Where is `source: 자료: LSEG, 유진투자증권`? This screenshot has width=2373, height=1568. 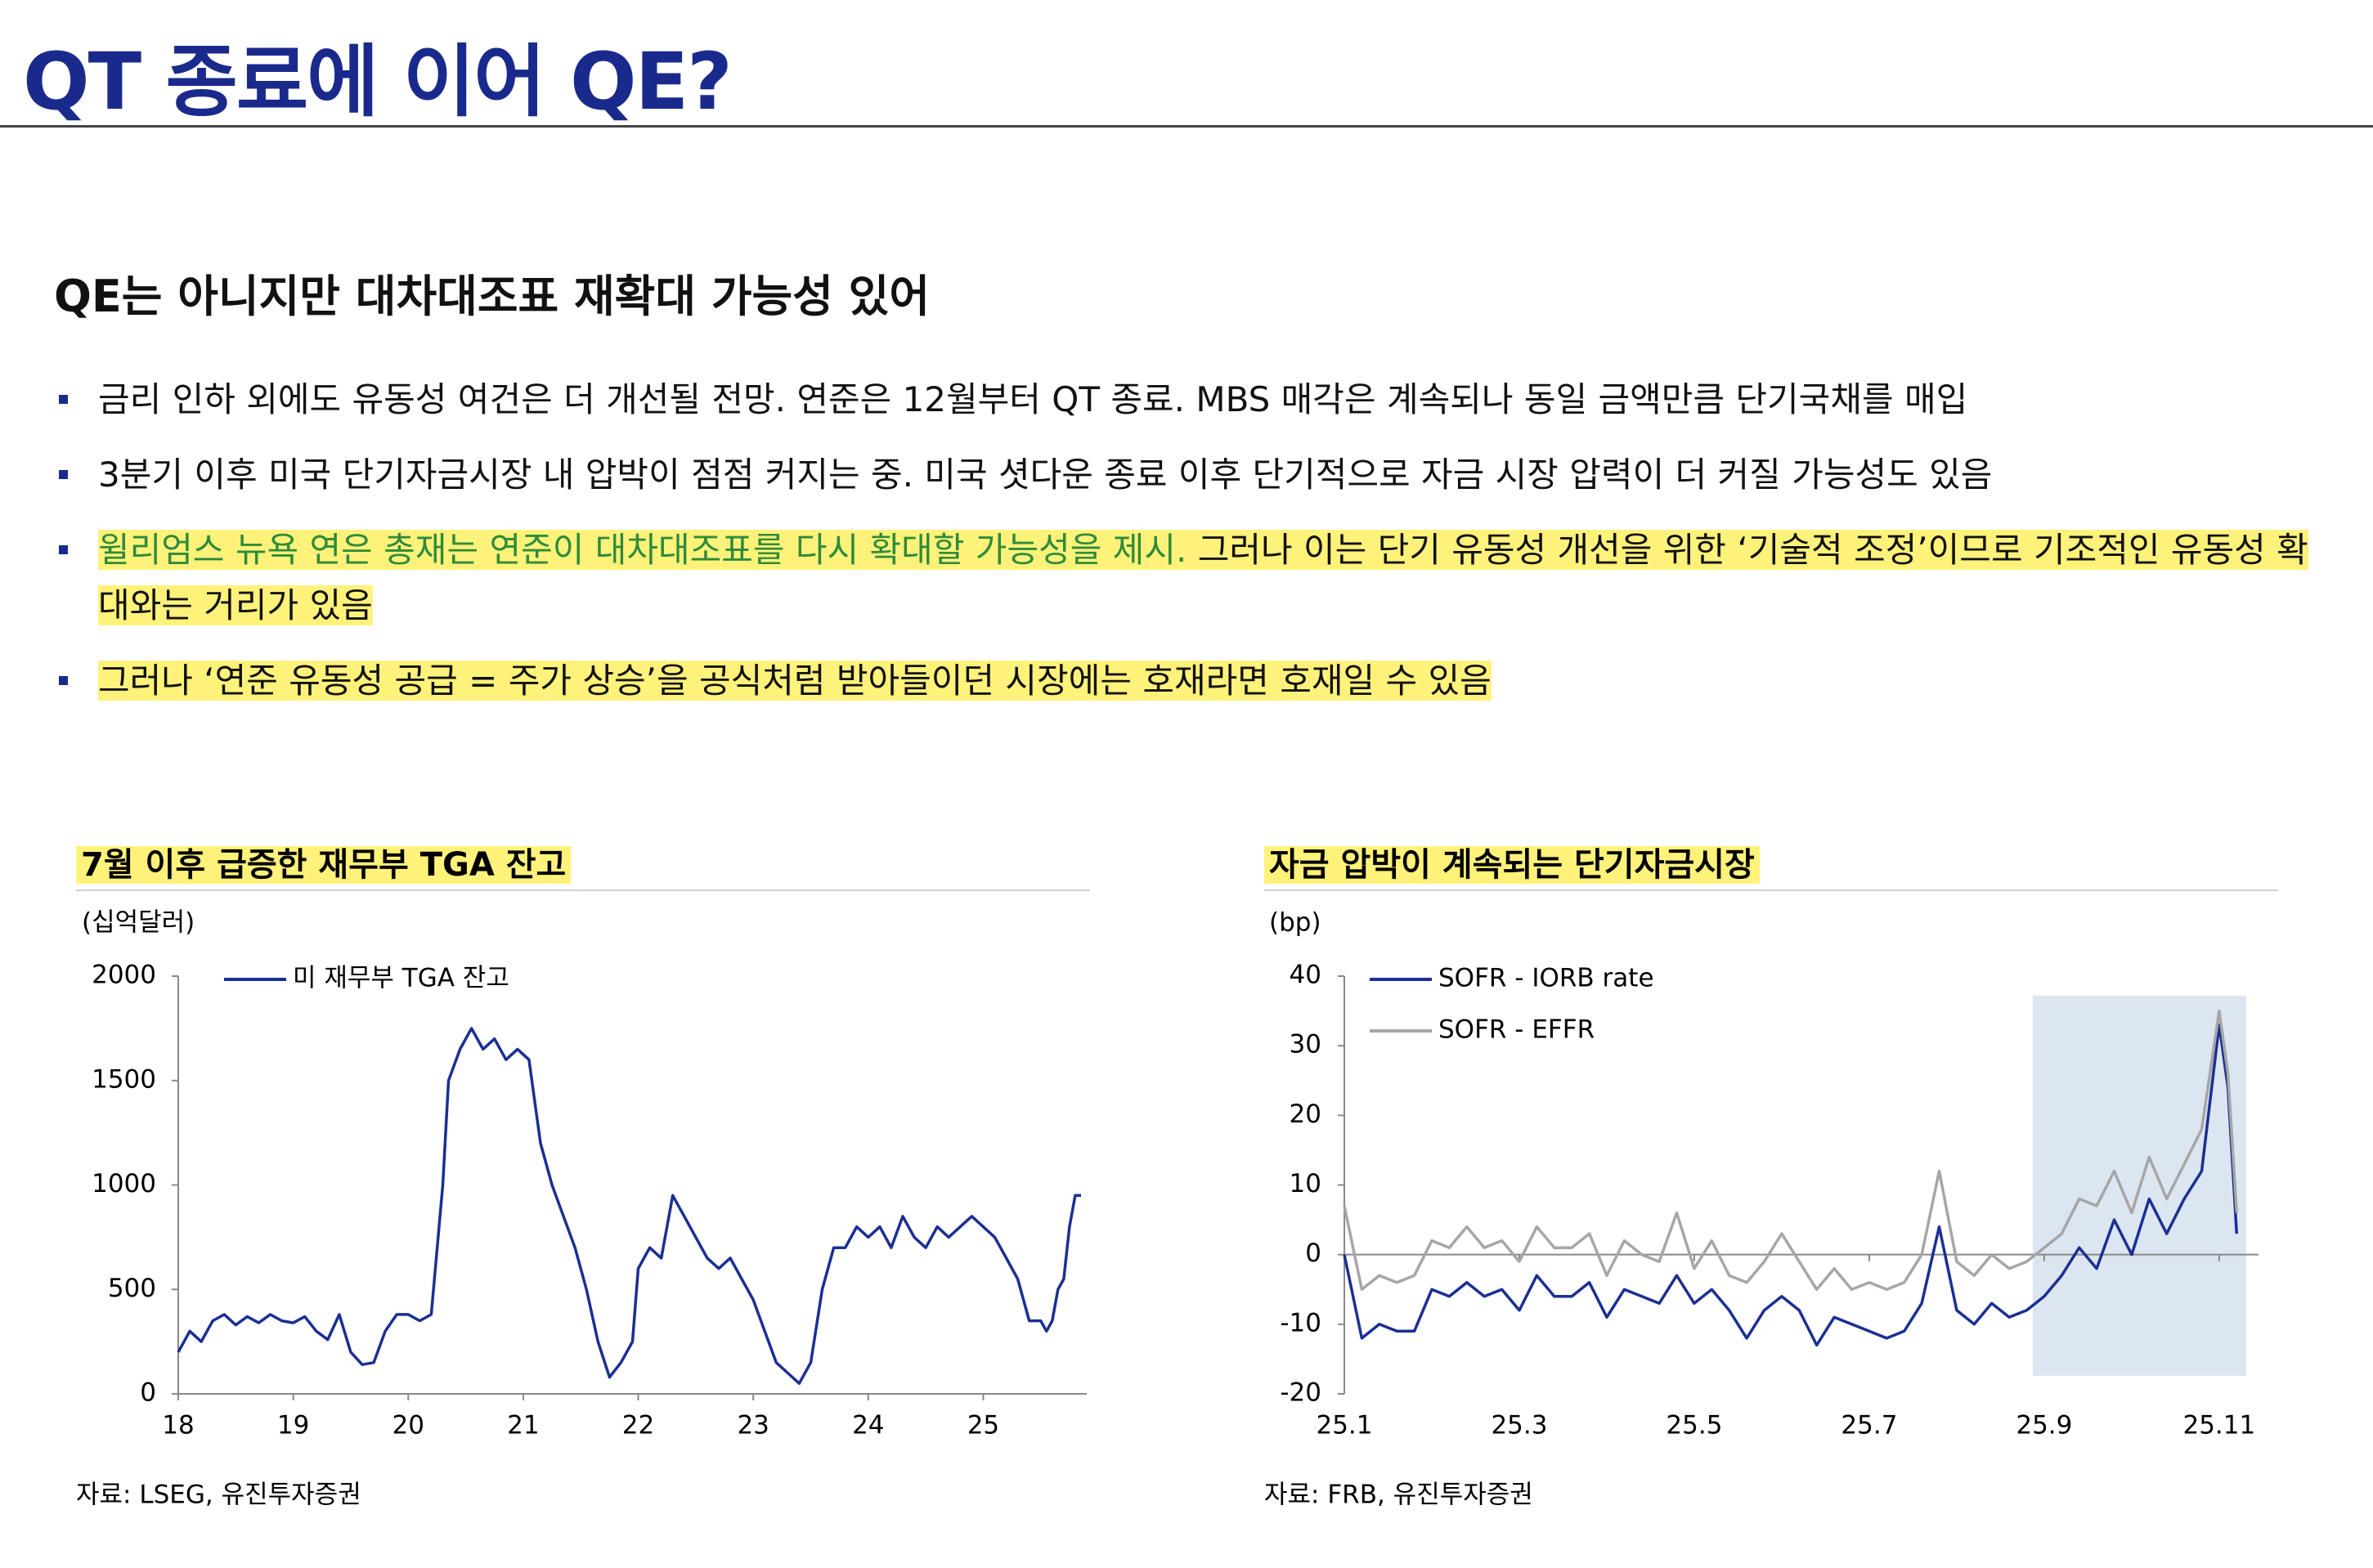
source: 자료: LSEG, 유진투자증권 is located at coordinates (218, 1496).